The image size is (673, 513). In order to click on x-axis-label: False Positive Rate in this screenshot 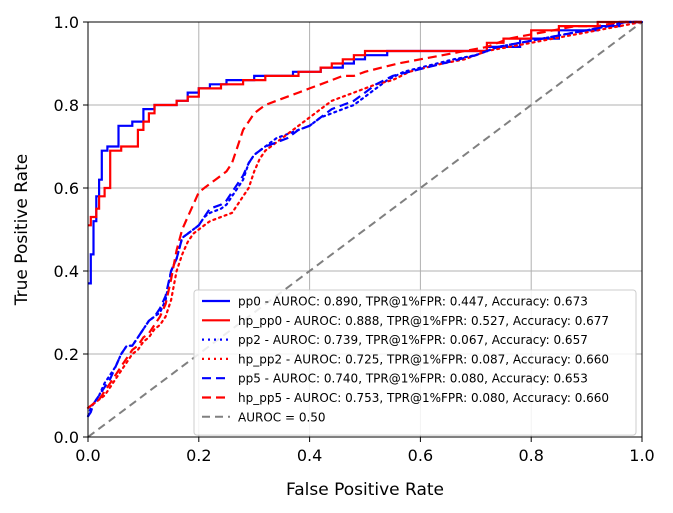, I will do `click(365, 490)`.